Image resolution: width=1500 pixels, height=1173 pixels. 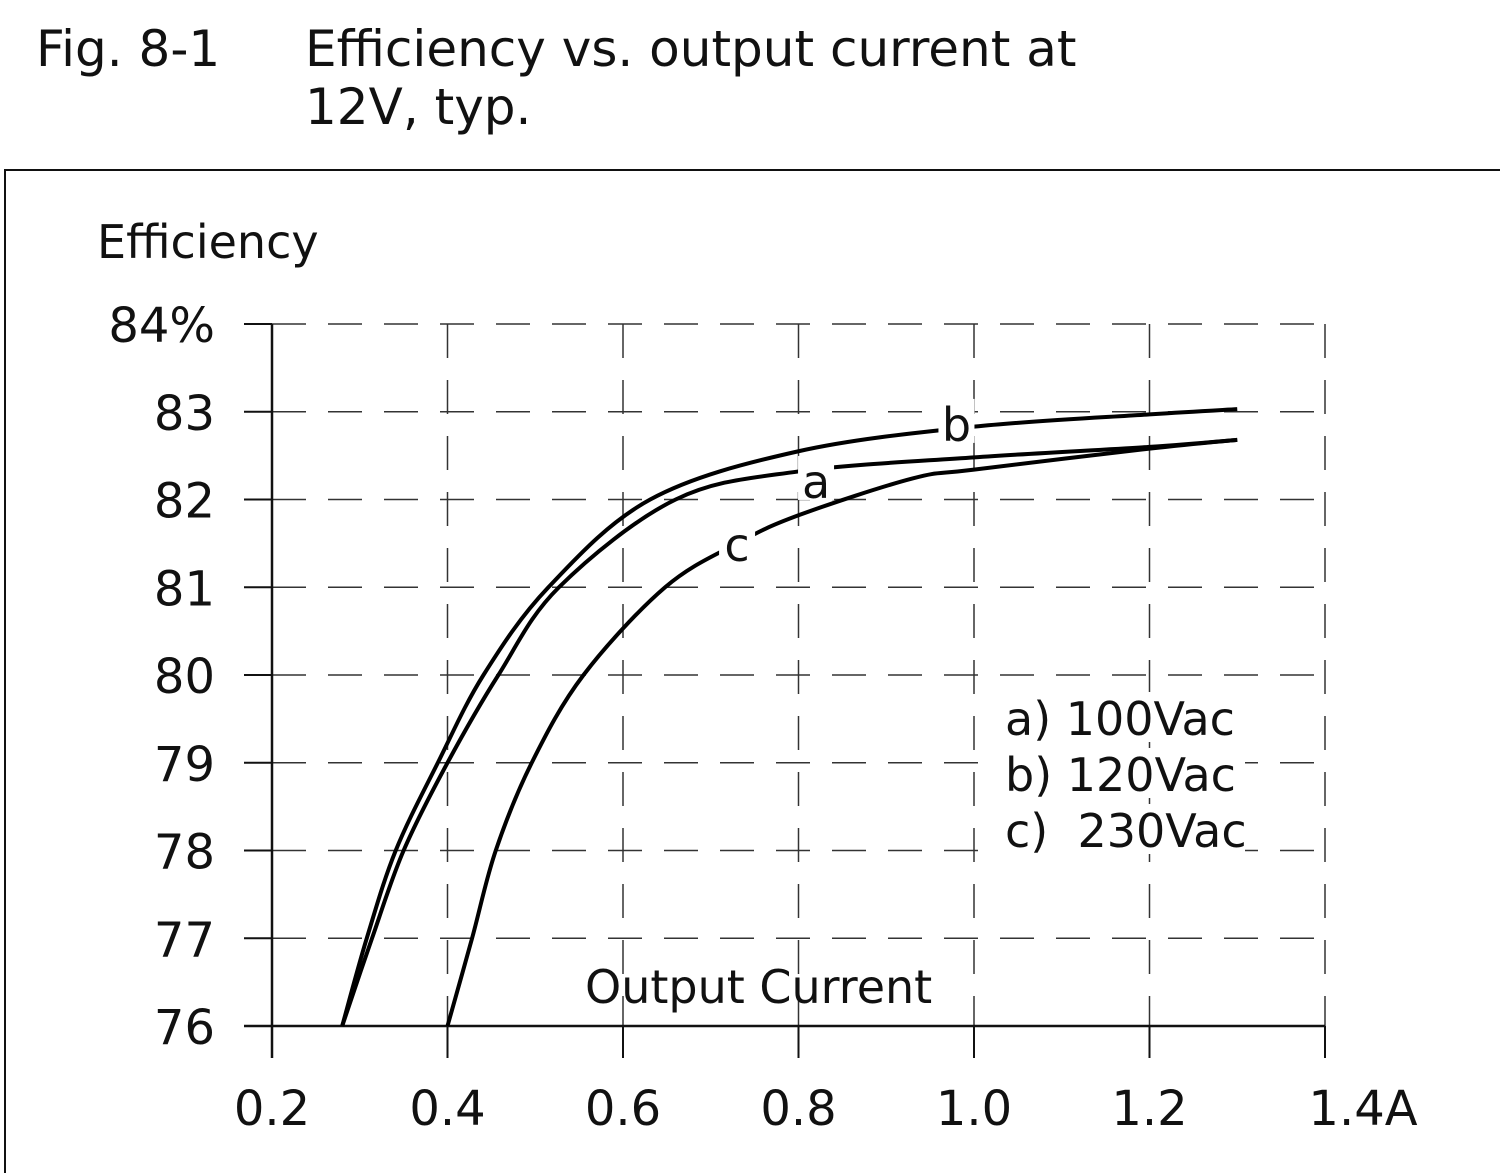 What do you see at coordinates (184, 853) in the screenshot?
I see `y-tick-label: 78` at bounding box center [184, 853].